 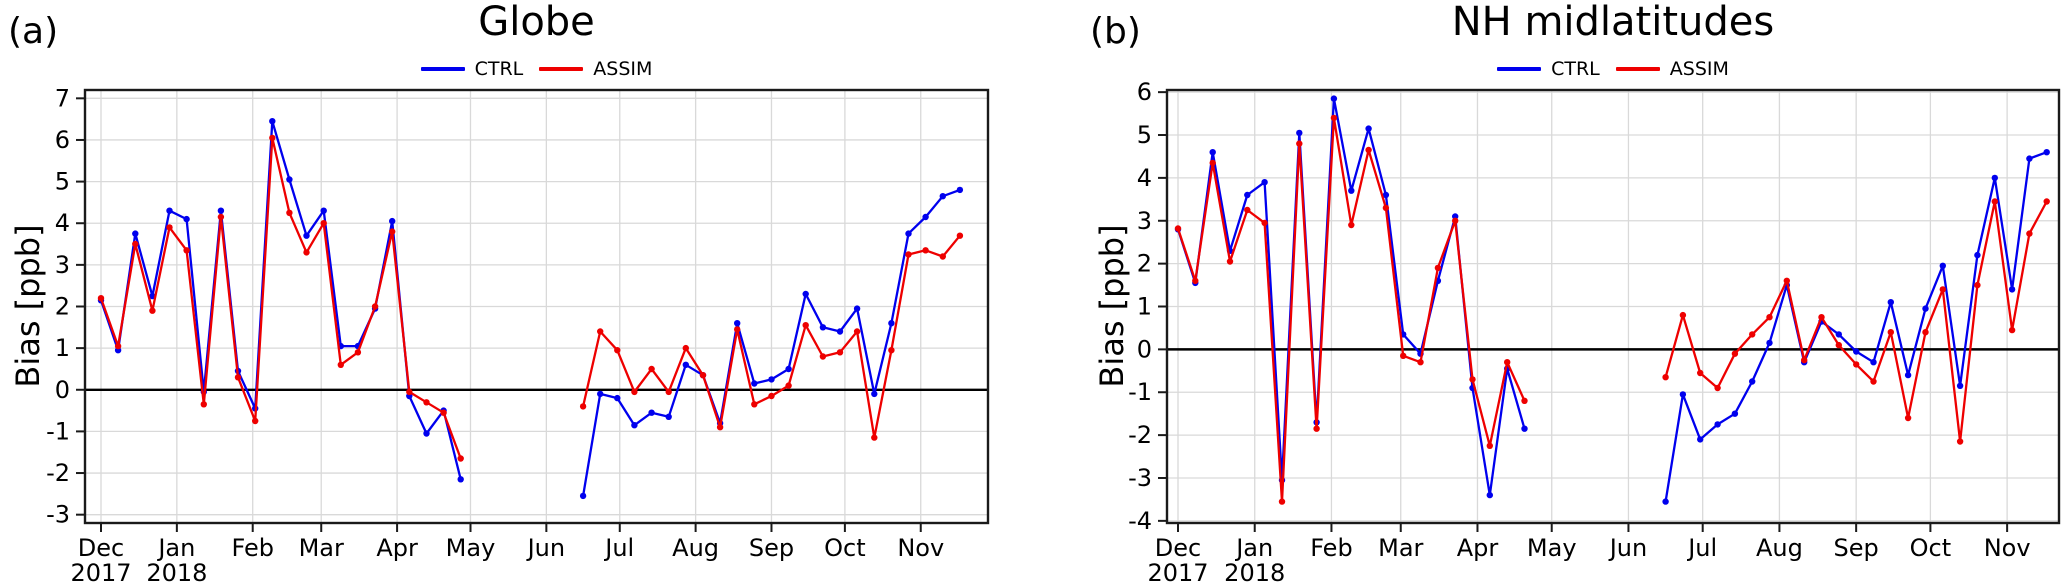 I want to click on month-label: Sep, so click(x=771, y=548).